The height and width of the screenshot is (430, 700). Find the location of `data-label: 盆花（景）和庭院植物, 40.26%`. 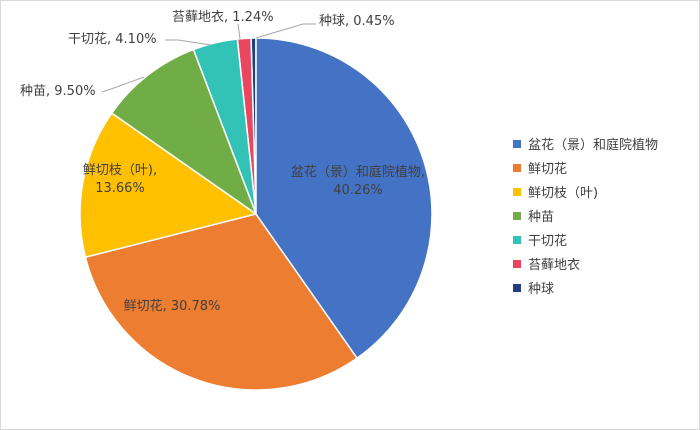

data-label: 盆花（景）和庭院植物, 40.26% is located at coordinates (358, 181).